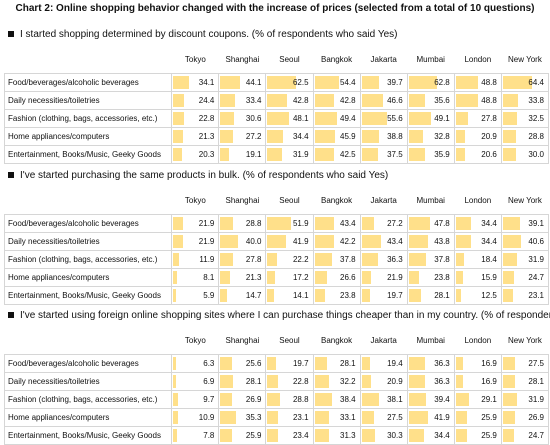  What do you see at coordinates (383, 154) in the screenshot?
I see `value-cell: 37.5` at bounding box center [383, 154].